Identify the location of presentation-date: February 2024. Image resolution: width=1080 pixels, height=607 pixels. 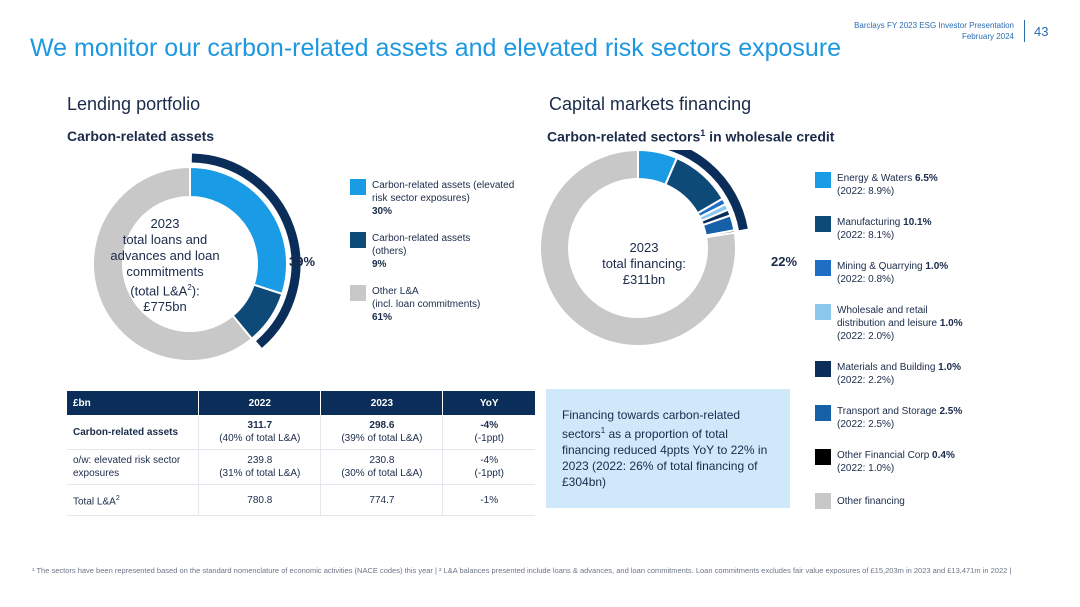
(987, 36).